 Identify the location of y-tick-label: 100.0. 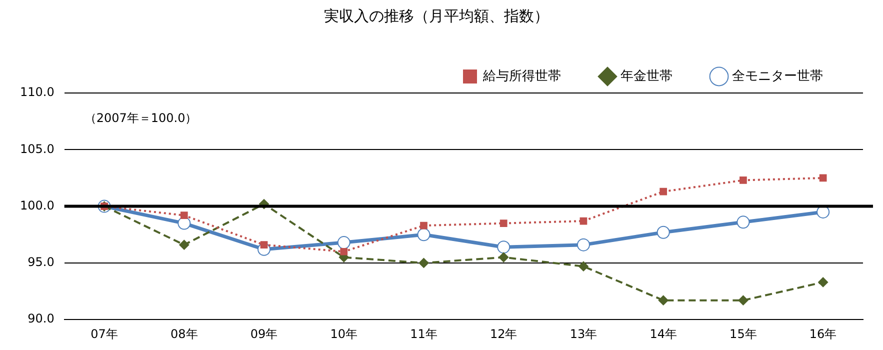
(37, 205).